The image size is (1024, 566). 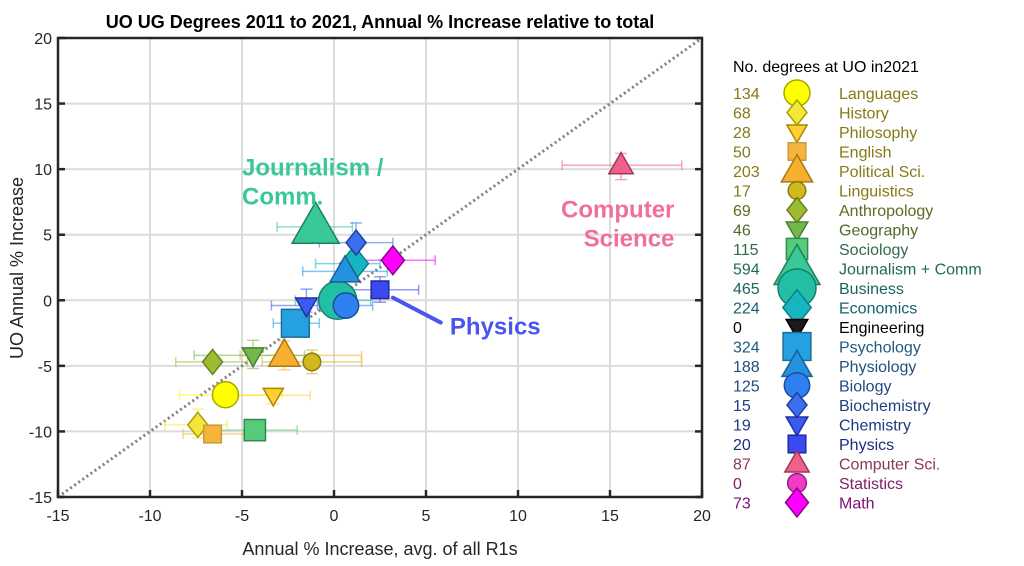 I want to click on legend-item-economics: 224 Economics, so click(x=825, y=307).